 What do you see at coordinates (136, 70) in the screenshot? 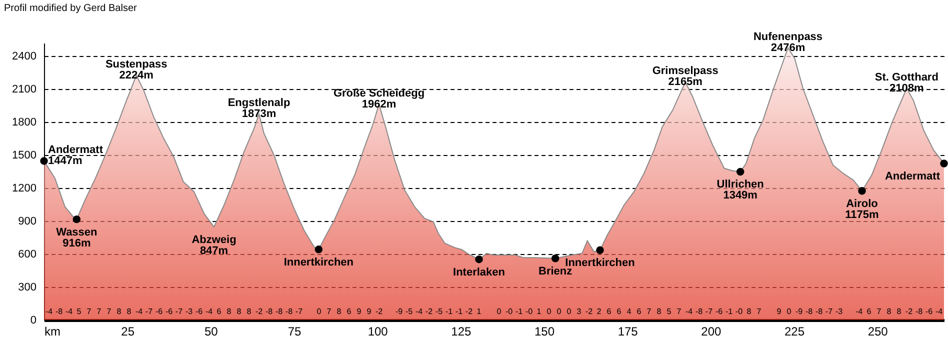
I see `annotation: Sustenpass 2224m` at bounding box center [136, 70].